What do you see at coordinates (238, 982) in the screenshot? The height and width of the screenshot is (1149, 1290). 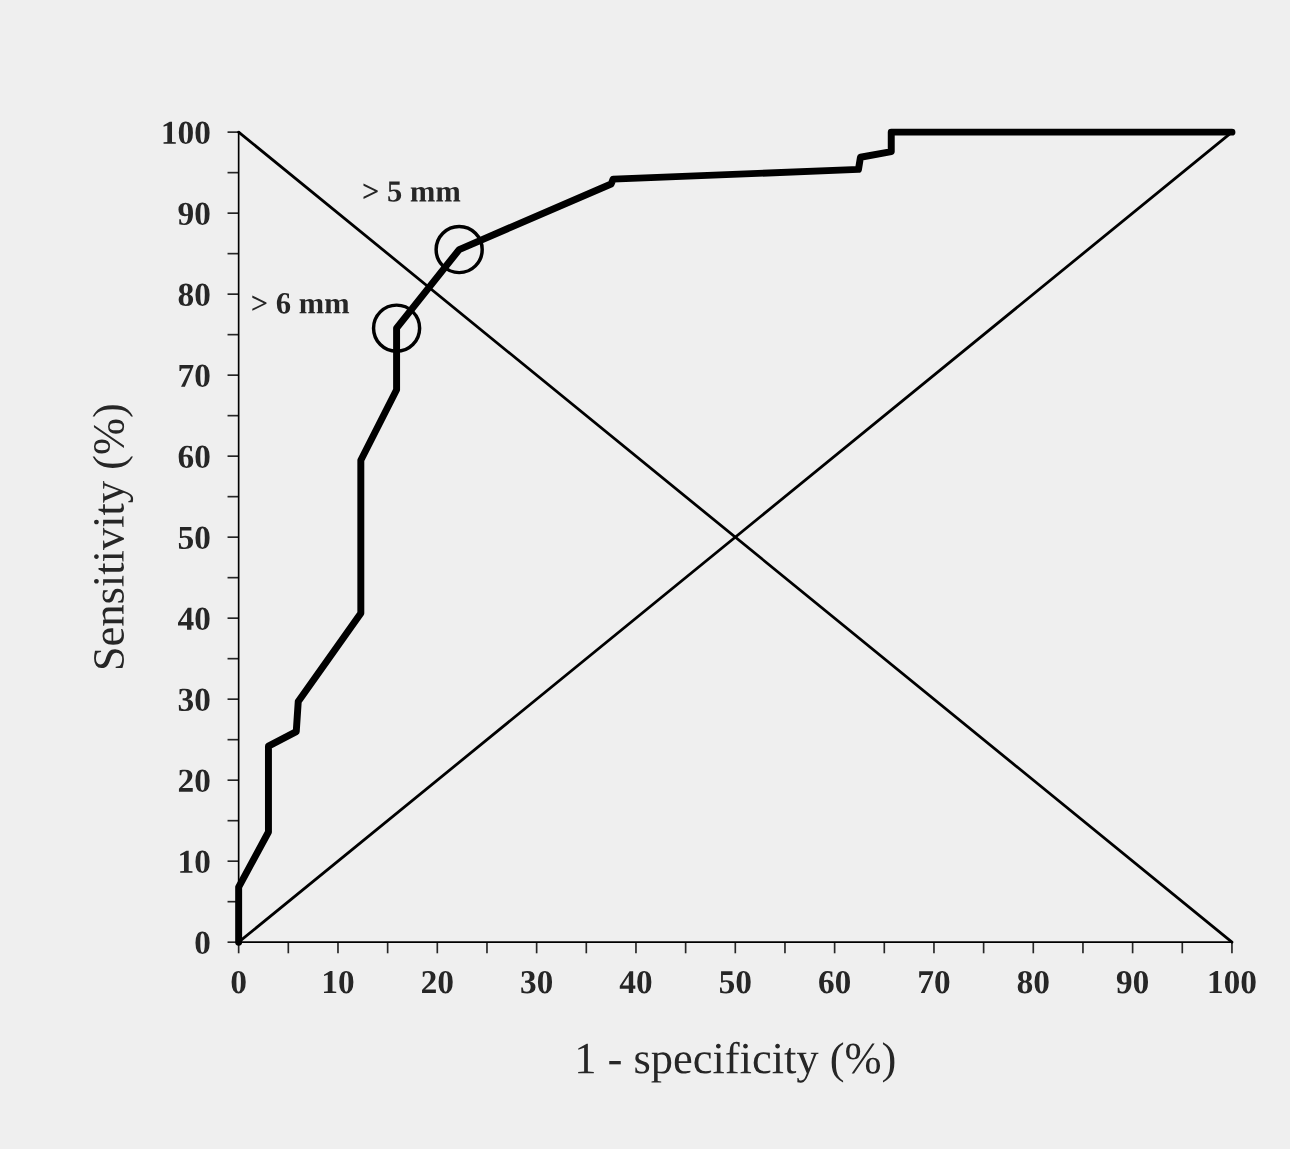 I see `x-tick-label: 0` at bounding box center [238, 982].